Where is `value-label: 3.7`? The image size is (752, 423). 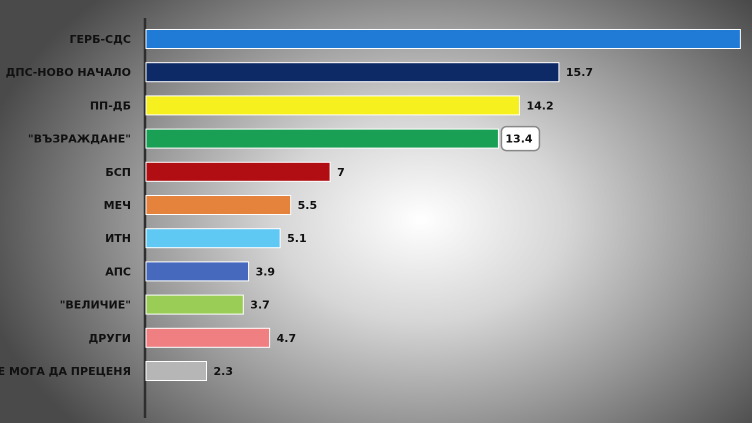
value-label: 3.7 is located at coordinates (260, 305).